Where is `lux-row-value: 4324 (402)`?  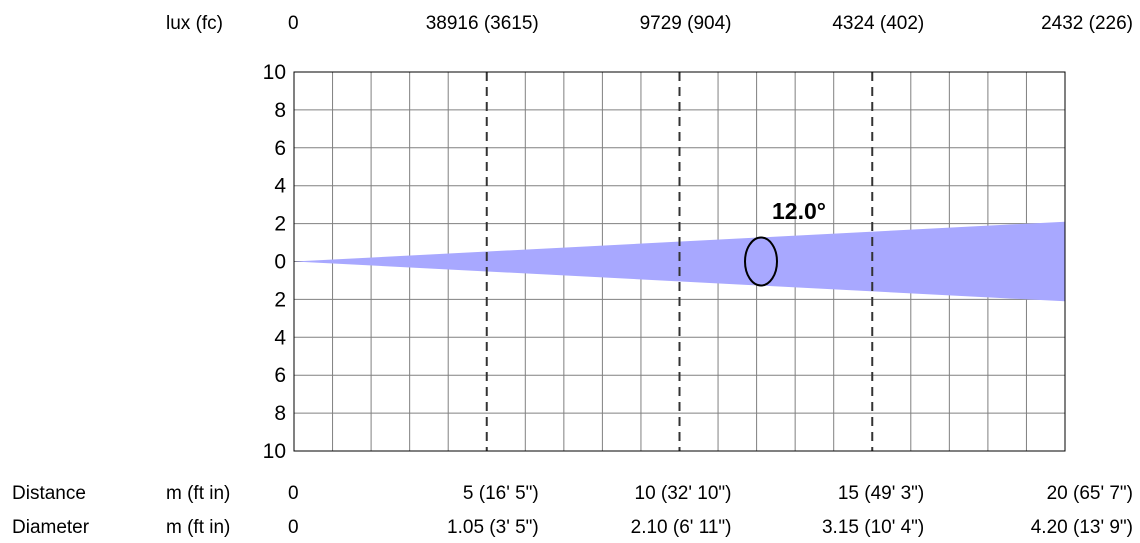
lux-row-value: 4324 (402) is located at coordinates (878, 23).